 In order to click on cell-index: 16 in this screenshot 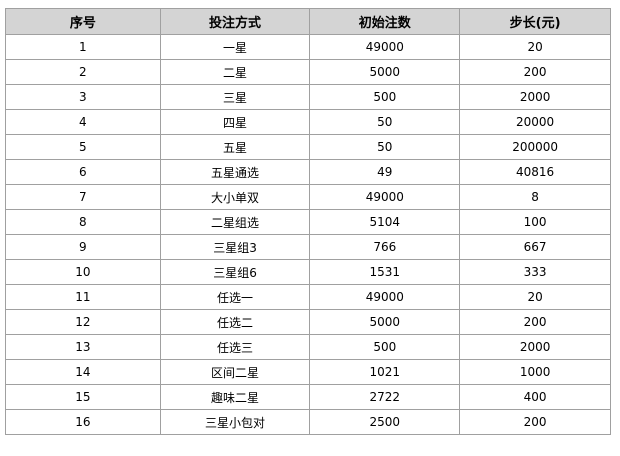, I will do `click(83, 422)`.